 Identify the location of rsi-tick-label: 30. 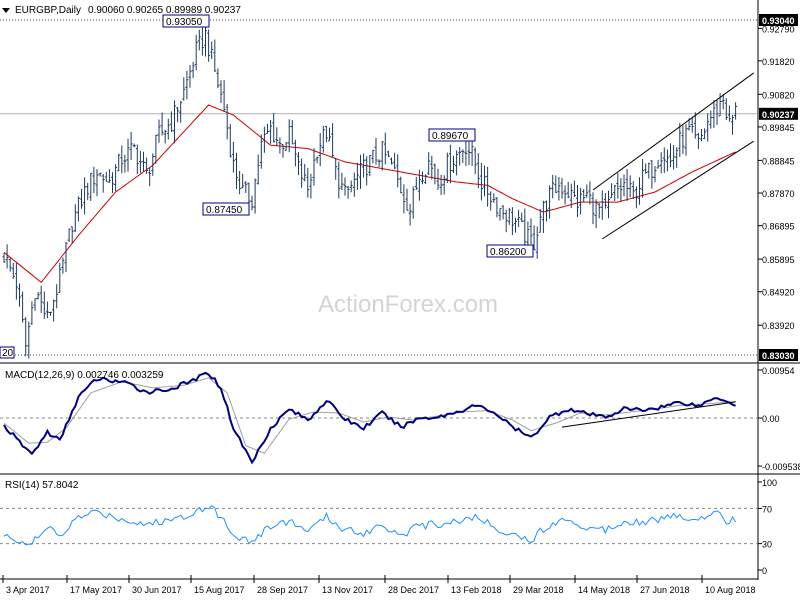
(767, 545).